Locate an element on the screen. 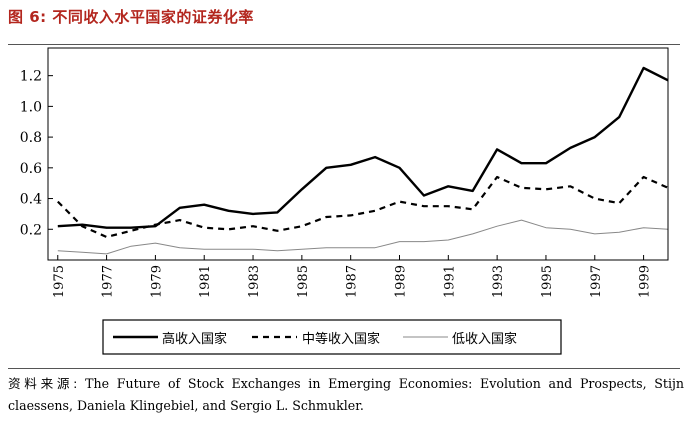  y-axis: 0.2 0.4 0.6 0.8 1.0 1.2 is located at coordinates (36, 153).